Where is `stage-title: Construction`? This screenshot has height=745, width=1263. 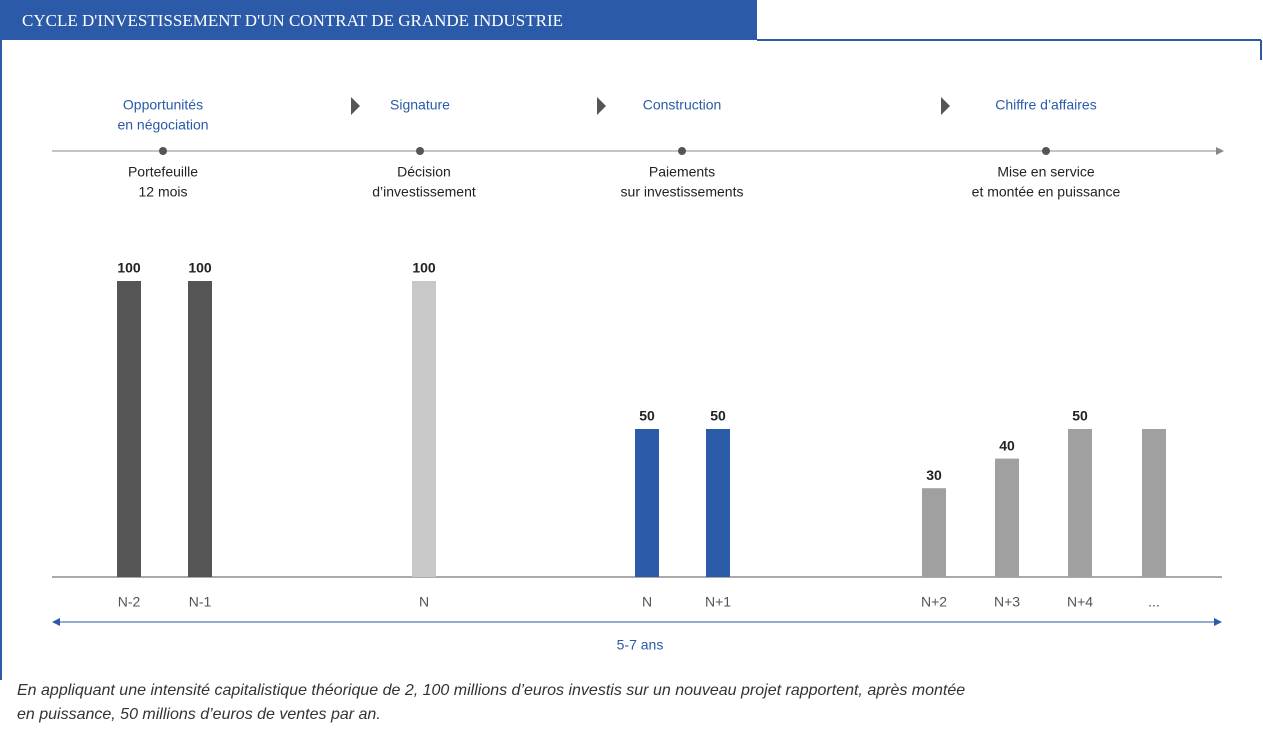 stage-title: Construction is located at coordinates (682, 105).